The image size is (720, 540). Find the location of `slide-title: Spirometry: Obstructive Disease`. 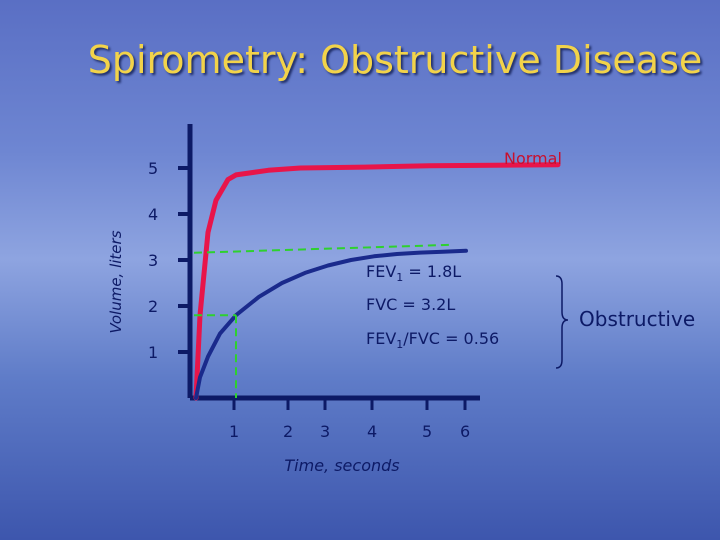

slide-title: Spirometry: Obstructive Disease is located at coordinates (395, 60).